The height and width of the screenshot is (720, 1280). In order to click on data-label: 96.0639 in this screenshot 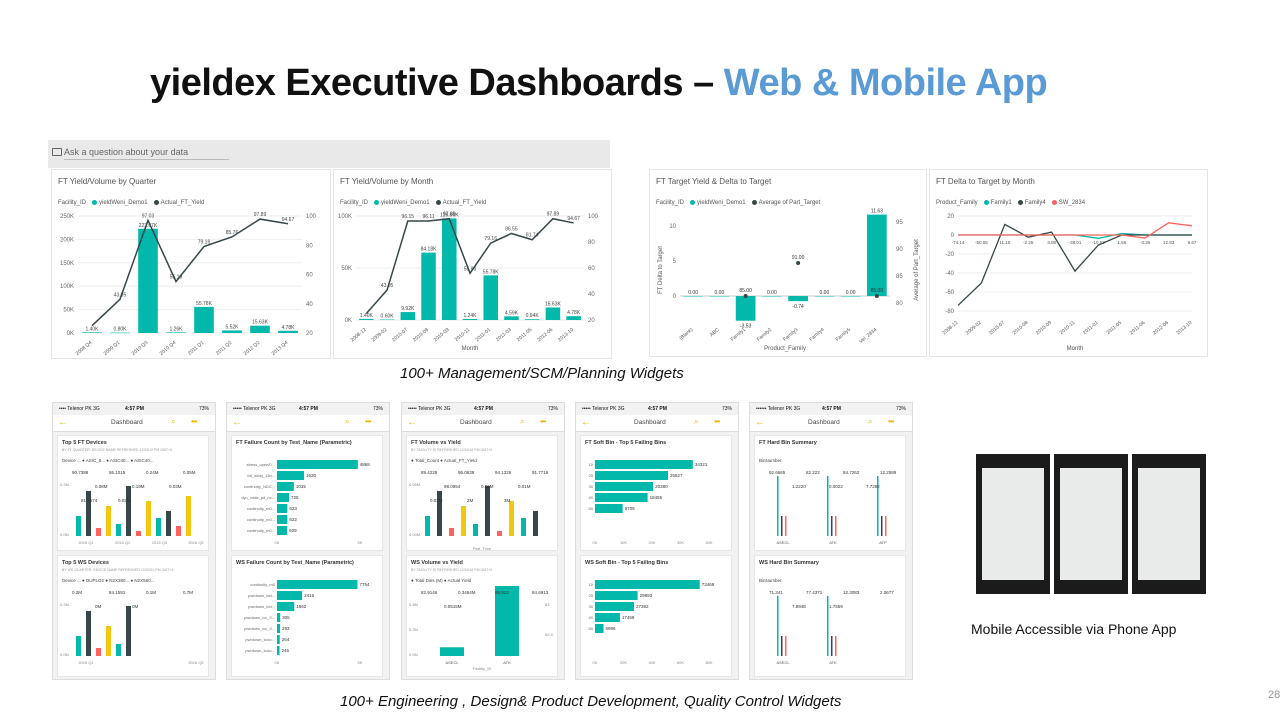, I will do `click(466, 472)`.